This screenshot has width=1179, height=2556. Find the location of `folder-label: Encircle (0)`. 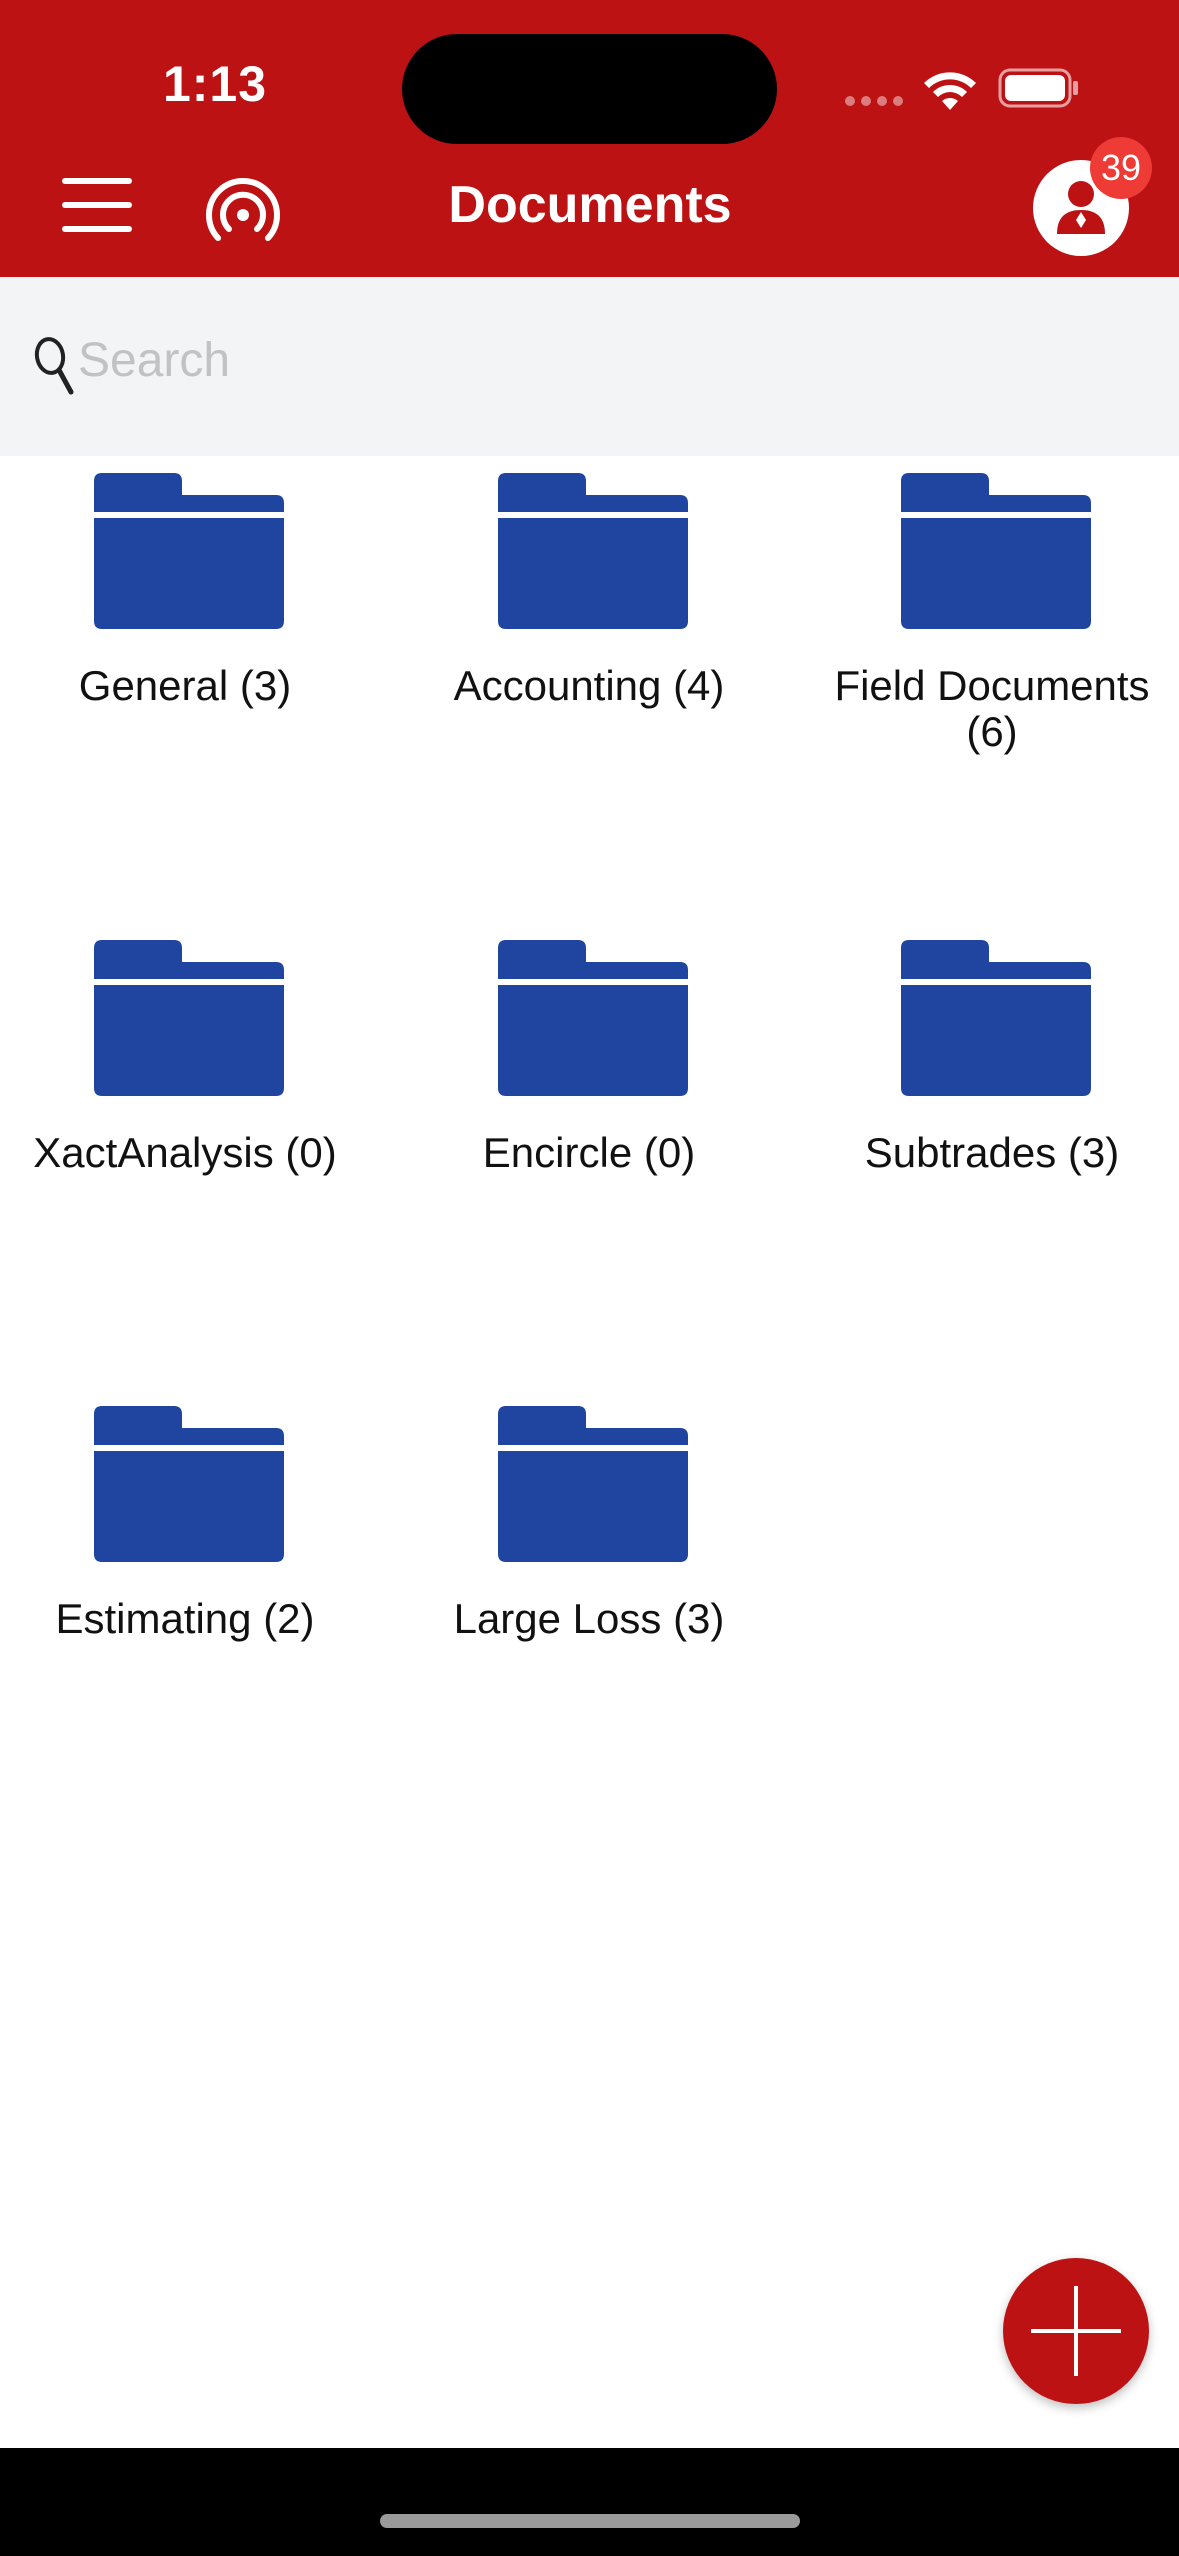

folder-label: Encircle (0) is located at coordinates (589, 1152).